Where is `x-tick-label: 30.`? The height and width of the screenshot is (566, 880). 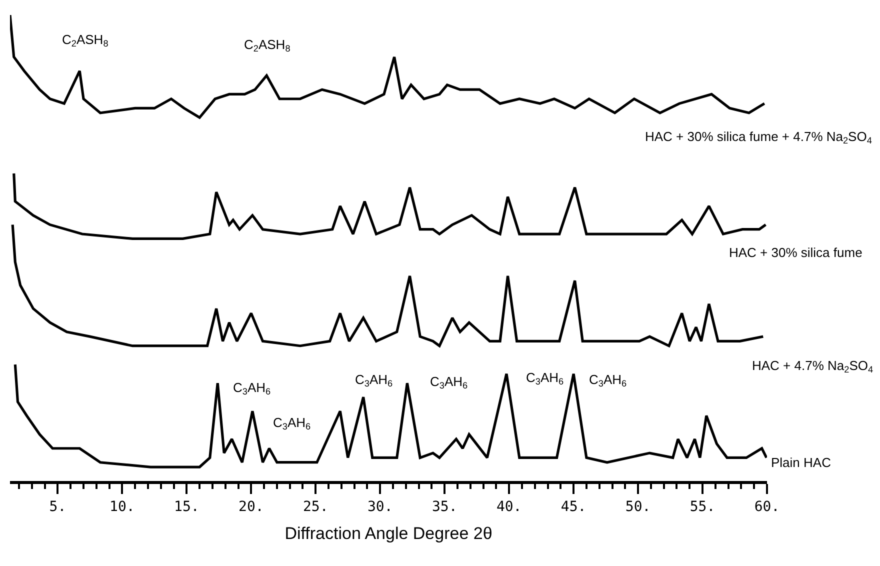
x-tick-label: 30. is located at coordinates (380, 506).